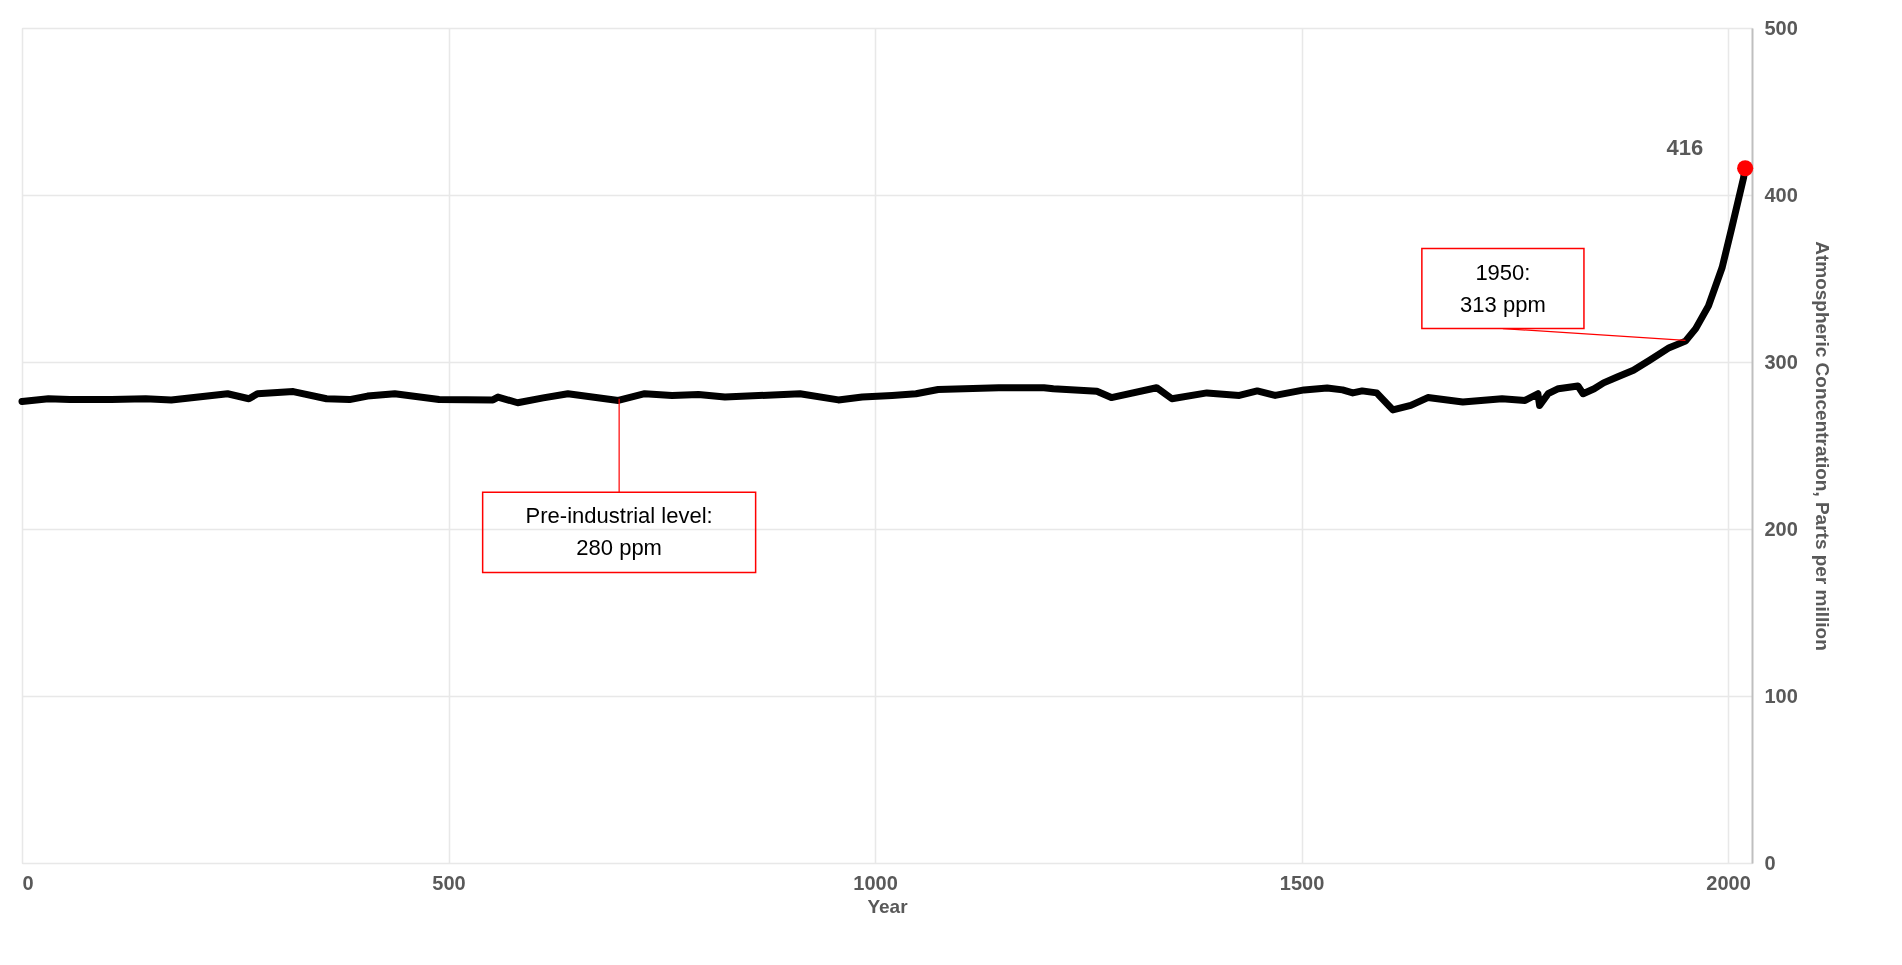 This screenshot has width=1902, height=965. Describe the element at coordinates (1781, 194) in the screenshot. I see `y-tick-label: 400` at that location.